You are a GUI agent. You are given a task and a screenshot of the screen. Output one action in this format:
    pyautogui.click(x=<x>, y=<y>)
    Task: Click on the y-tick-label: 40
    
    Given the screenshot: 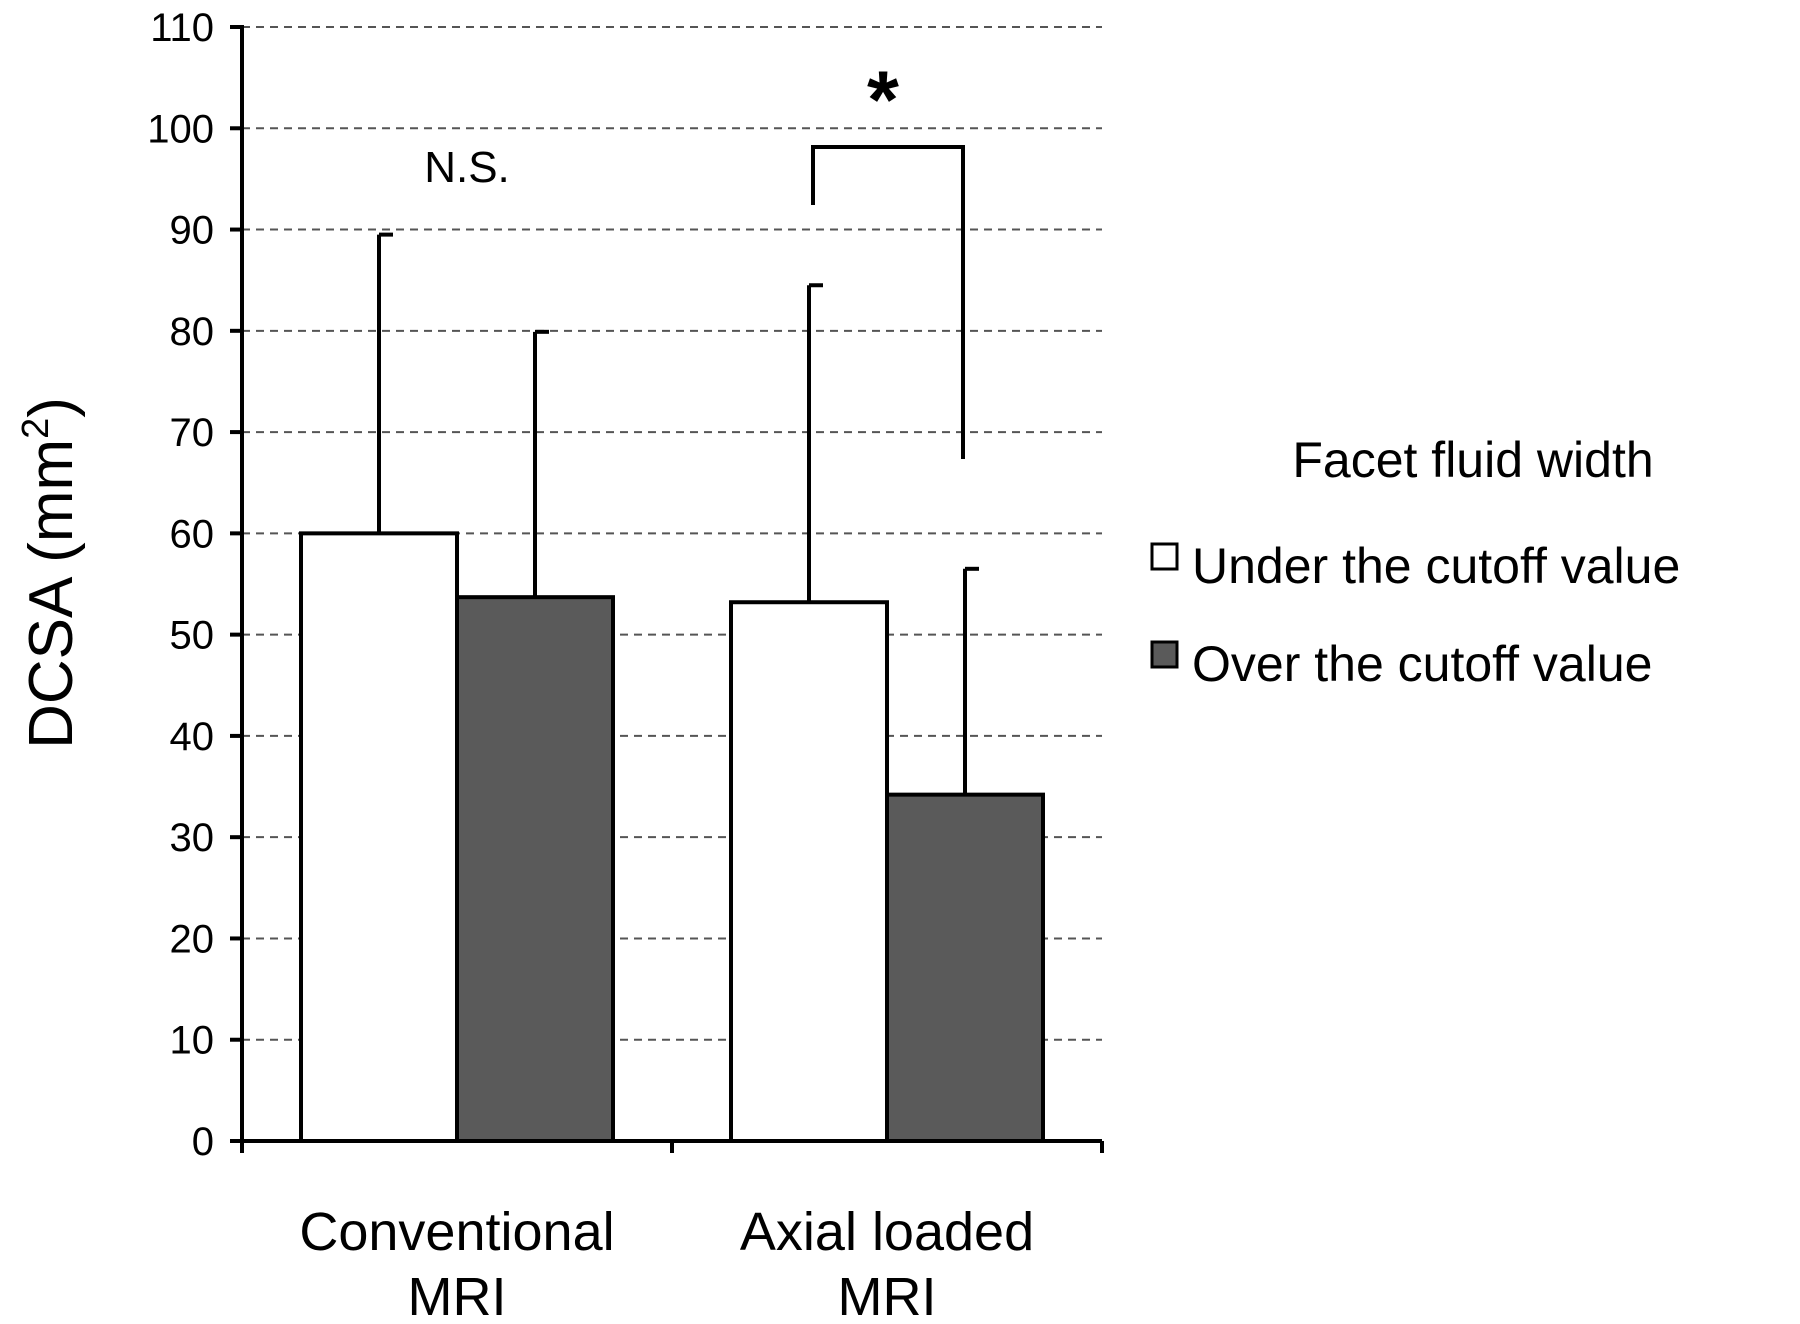 What is the action you would take?
    pyautogui.click(x=192, y=737)
    